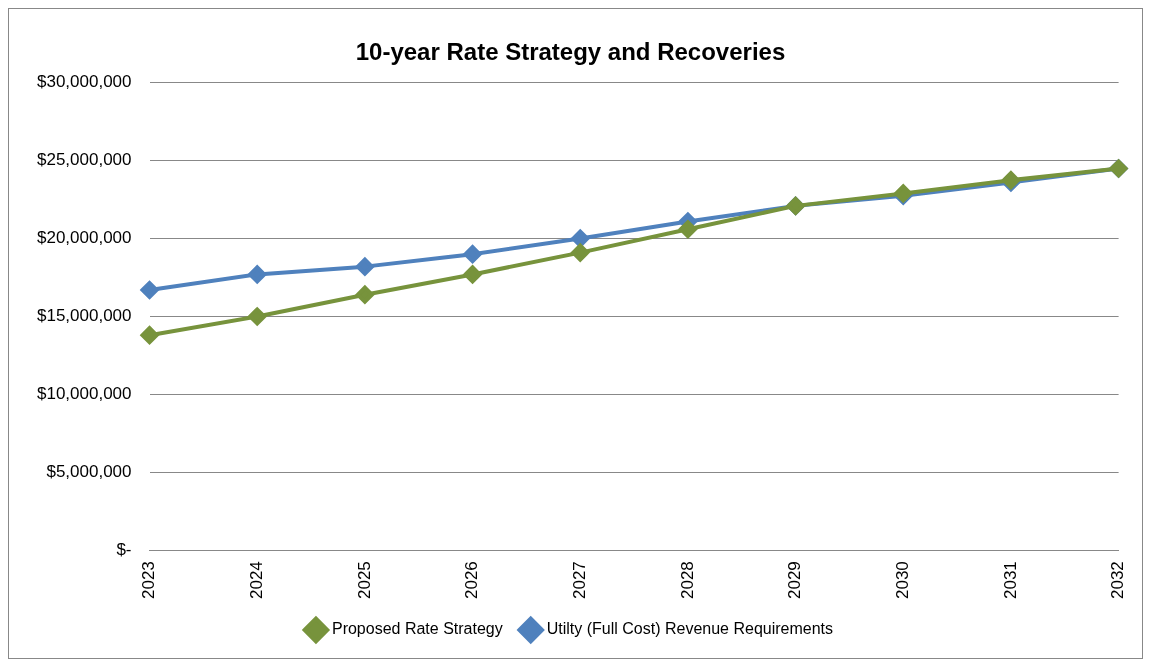 The width and height of the screenshot is (1151, 667). What do you see at coordinates (89, 471) in the screenshot?
I see `y-tick-label: $5,000,000` at bounding box center [89, 471].